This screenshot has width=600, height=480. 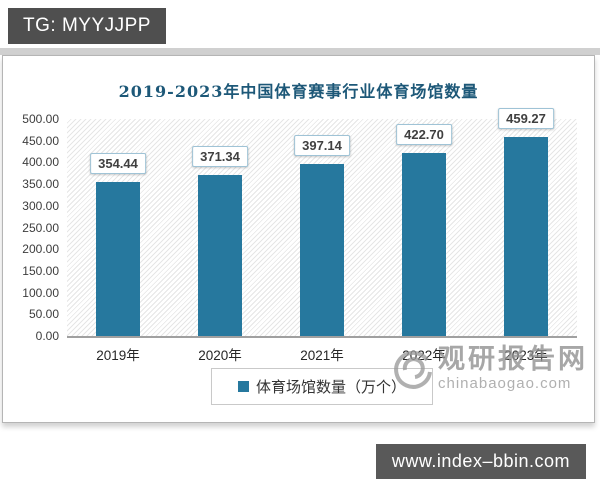 I want to click on tg-code-badge: TG: MYYJJPP, so click(x=87, y=26).